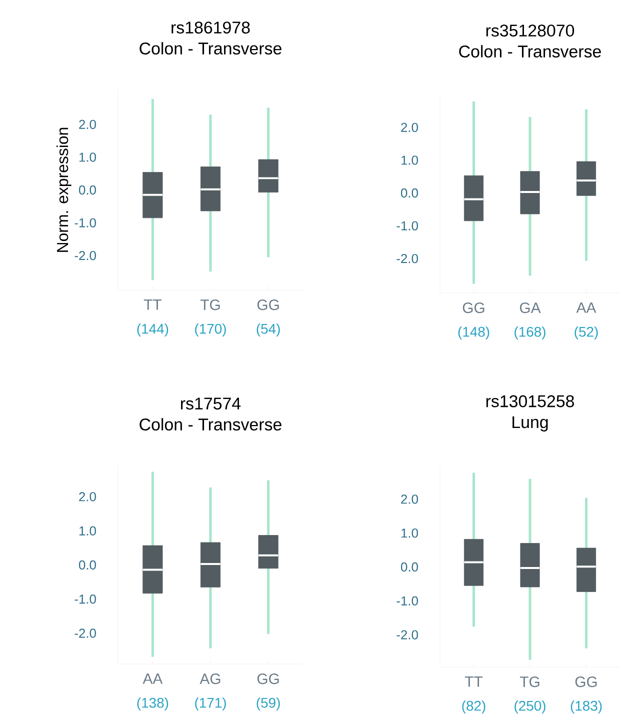  I want to click on y-axis-title: Norm. expression, so click(64, 190).